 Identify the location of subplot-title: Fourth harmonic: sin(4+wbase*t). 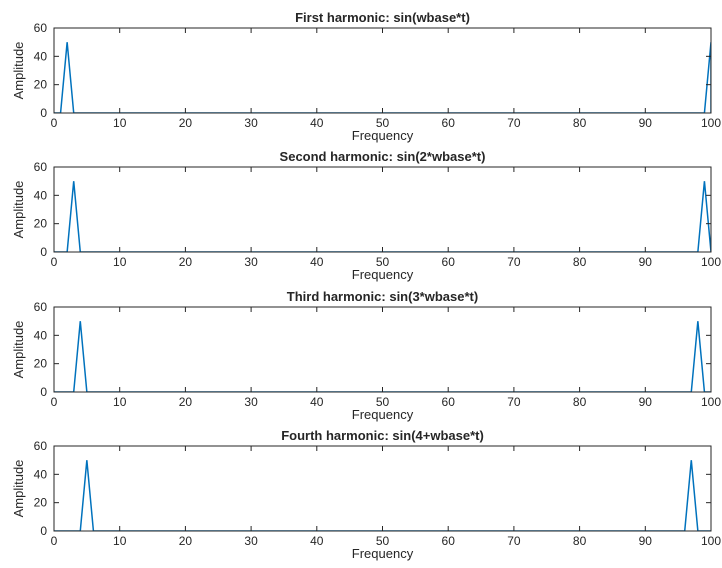
(382, 435).